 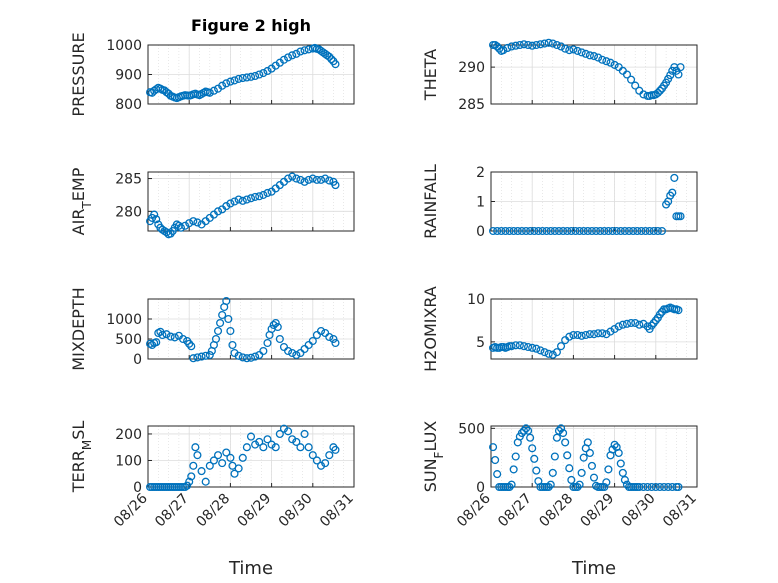 I want to click on y-tick-label: 800, so click(x=128, y=105).